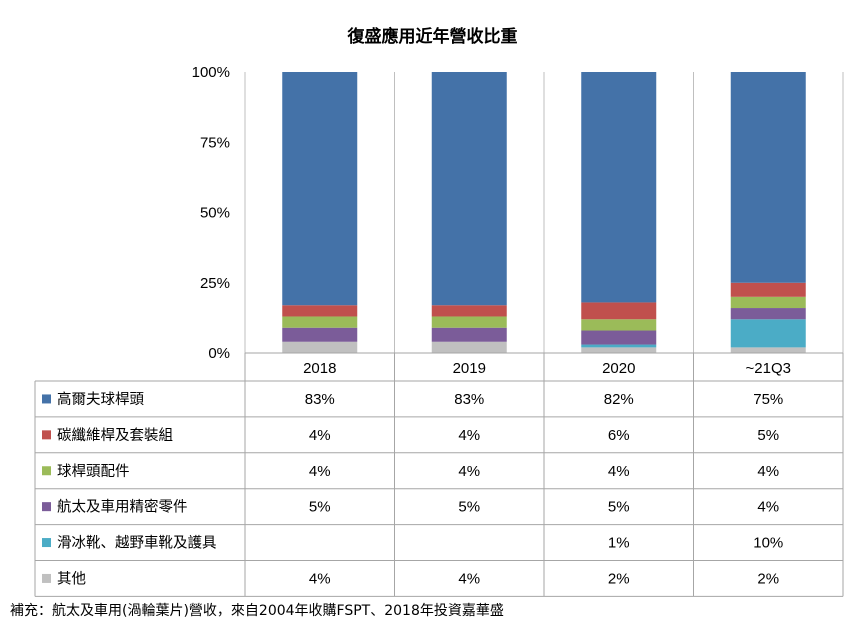  Describe the element at coordinates (469, 368) in the screenshot. I see `category-label: 2019` at that location.